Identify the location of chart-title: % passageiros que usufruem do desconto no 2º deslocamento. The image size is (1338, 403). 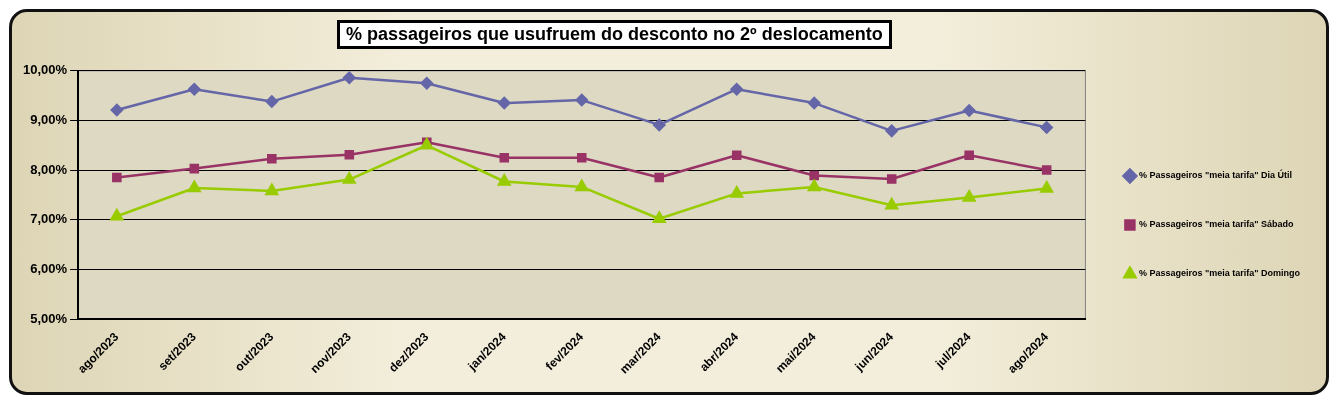
(614, 34).